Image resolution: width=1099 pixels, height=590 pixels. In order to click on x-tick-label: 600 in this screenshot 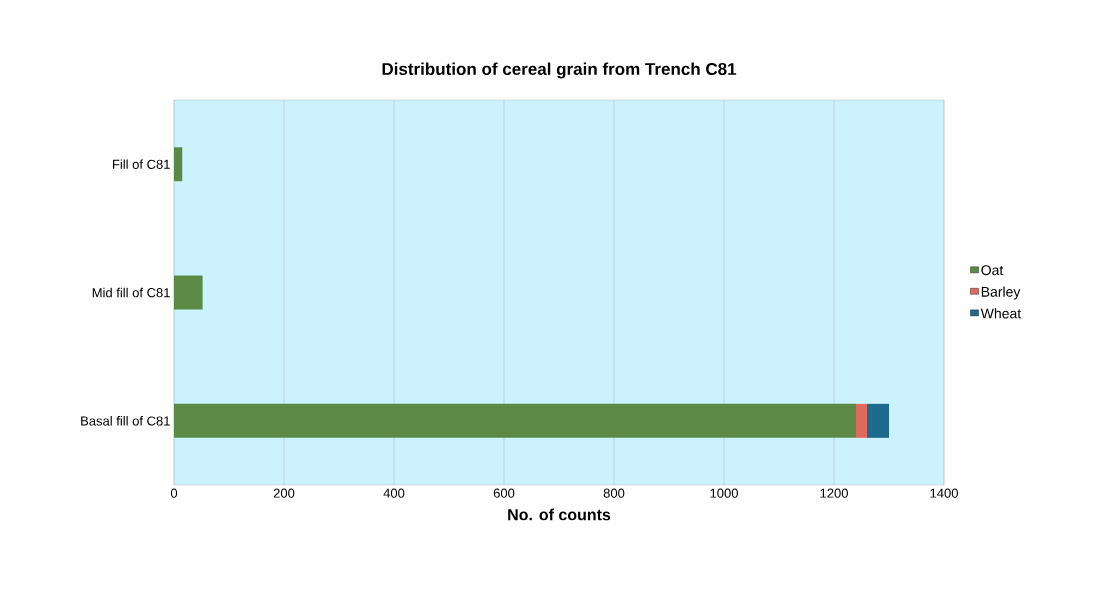, I will do `click(504, 493)`.